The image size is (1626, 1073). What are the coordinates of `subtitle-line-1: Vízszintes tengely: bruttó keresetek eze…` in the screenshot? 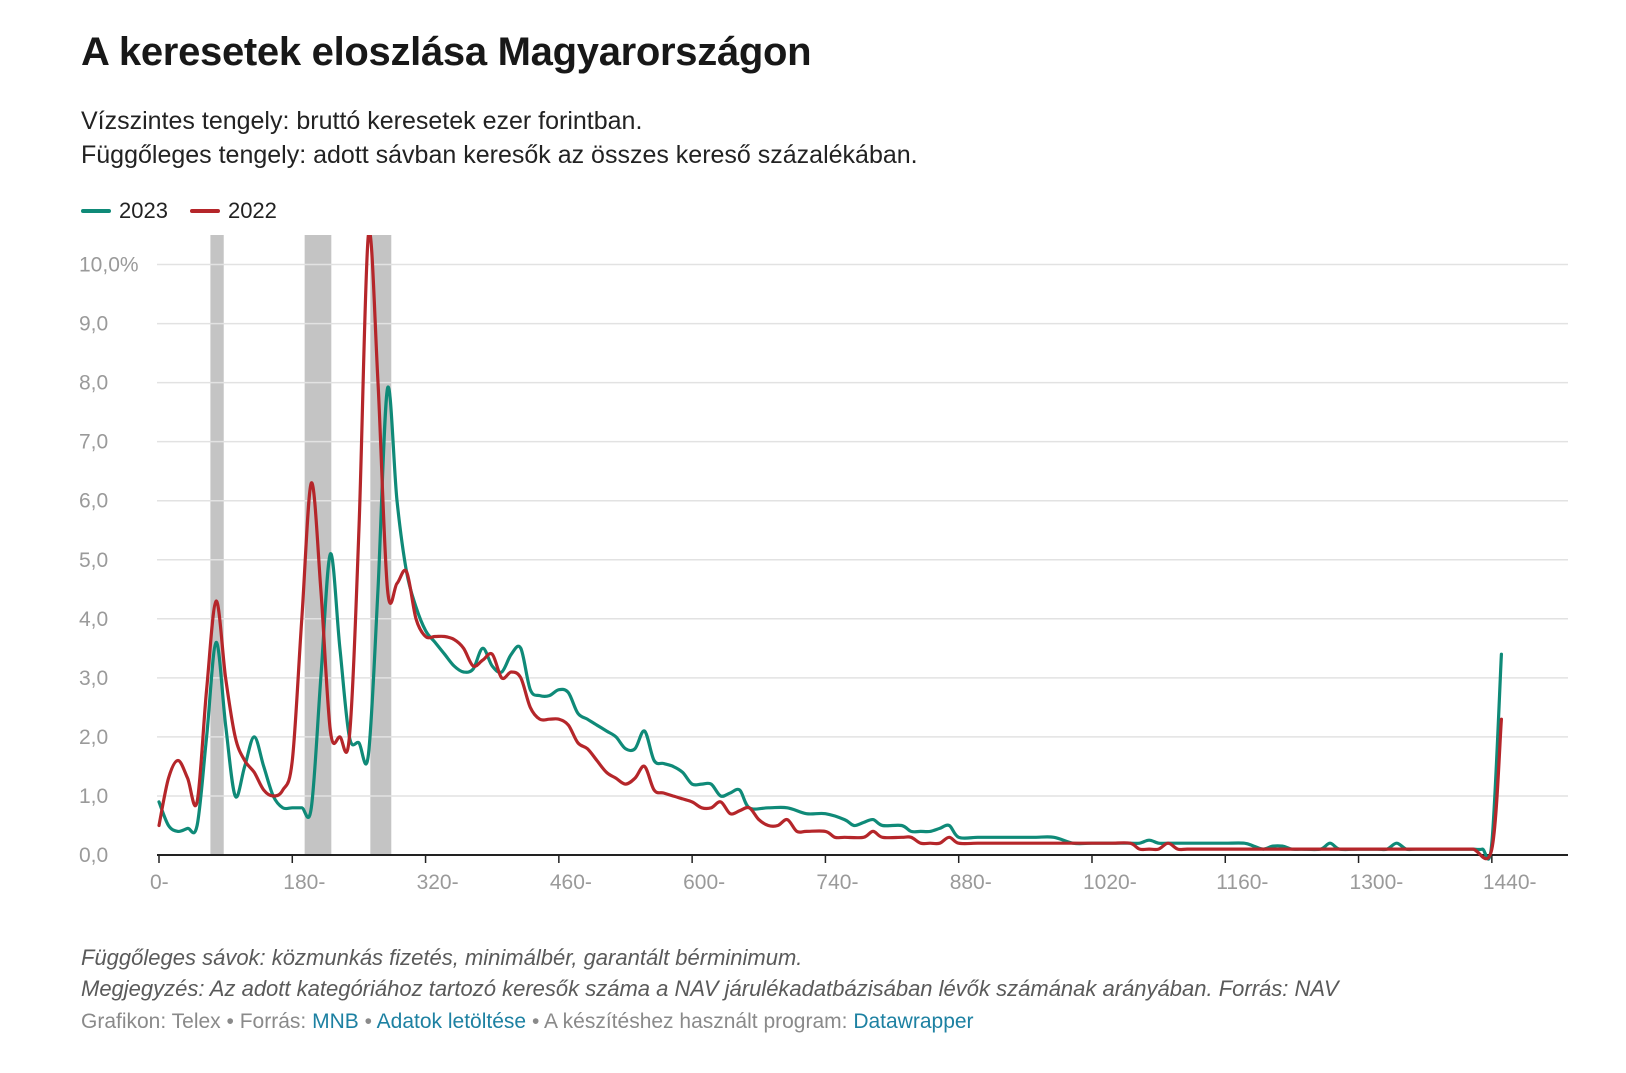 It's located at (362, 121).